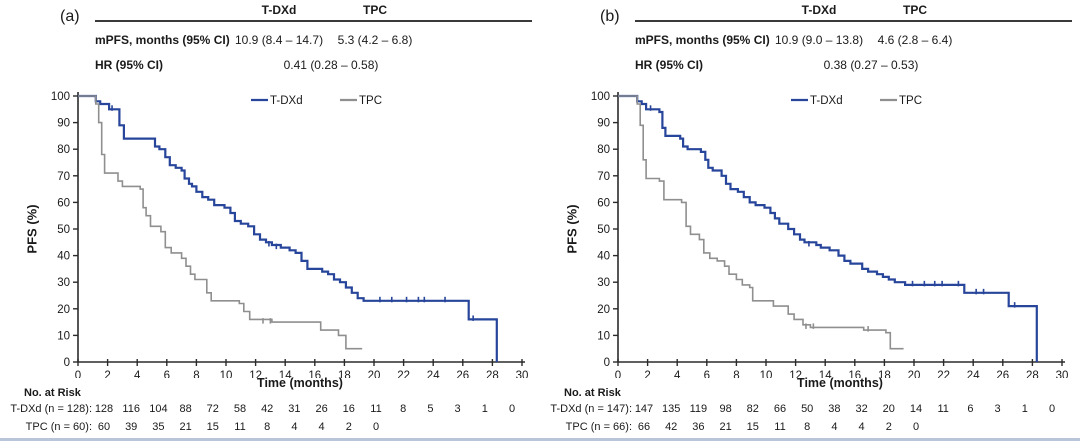  Describe the element at coordinates (780, 409) in the screenshot. I see `risk-value: 66` at that location.